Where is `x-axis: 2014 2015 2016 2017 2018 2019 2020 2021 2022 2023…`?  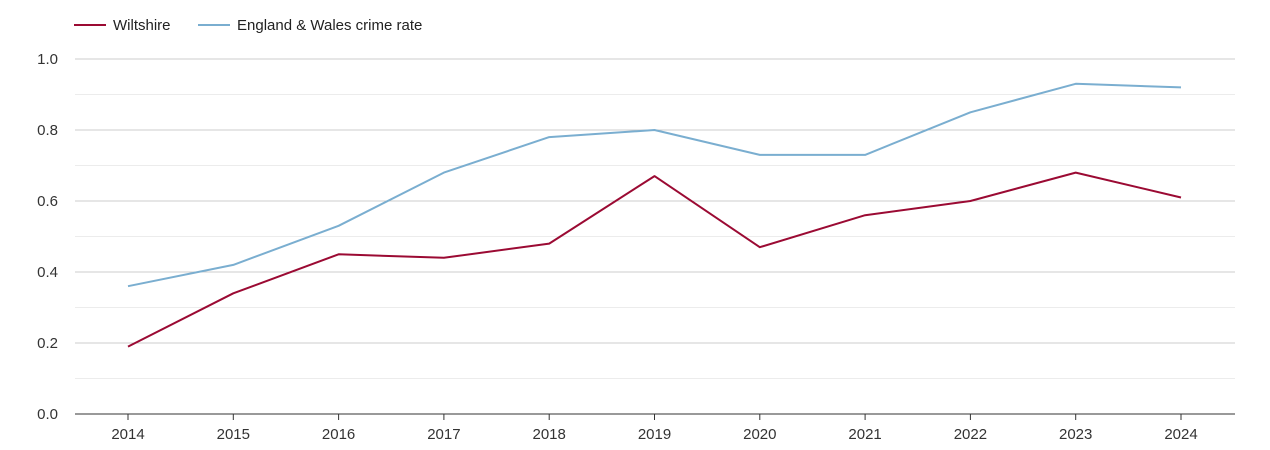
x-axis: 2014 2015 2016 2017 2018 2019 2020 2021 2022 2023… is located at coordinates (654, 428).